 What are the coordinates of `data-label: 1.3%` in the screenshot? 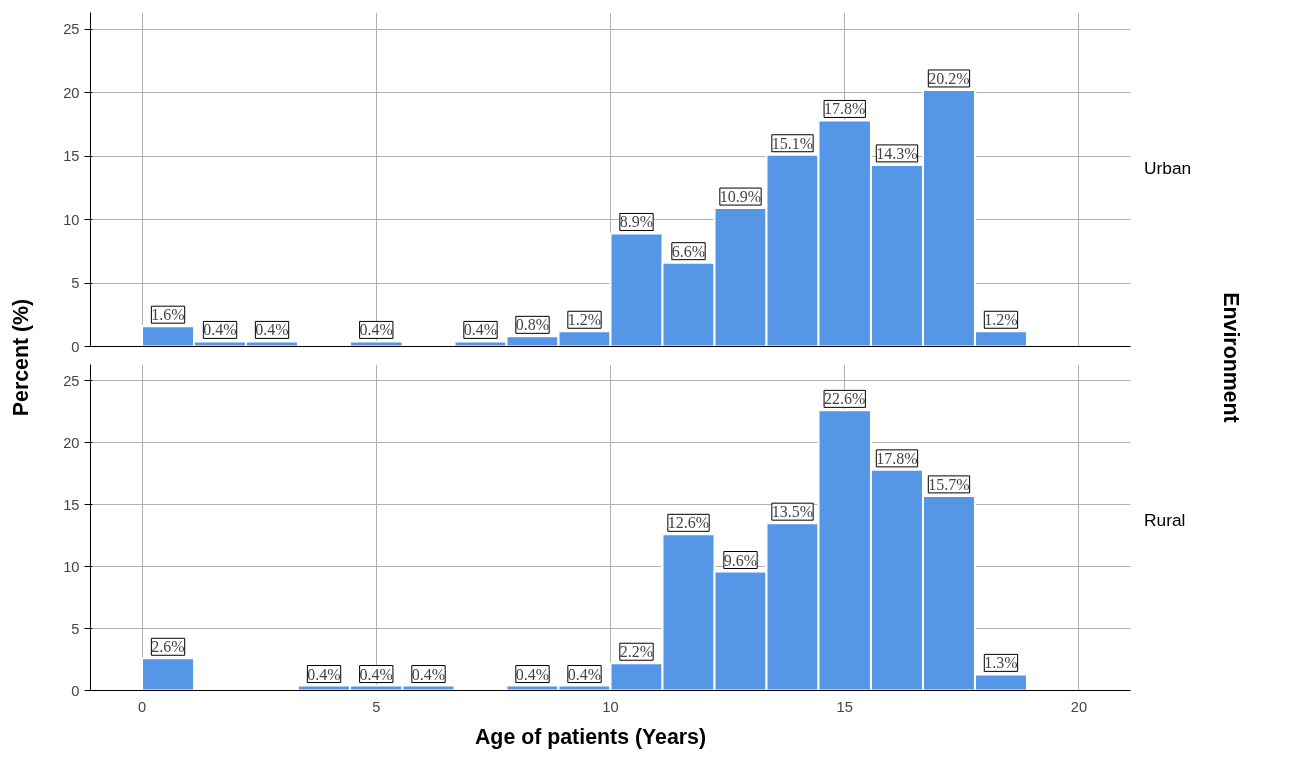 It's located at (1001, 663).